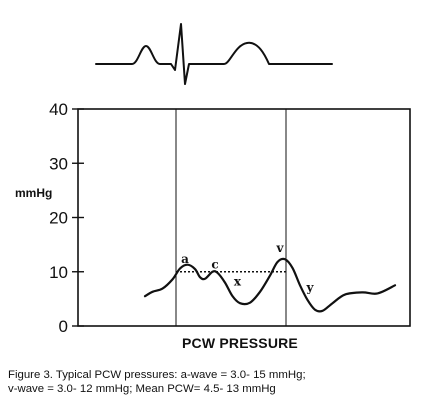  What do you see at coordinates (240, 343) in the screenshot?
I see `x-axis-label: PCW PRESSURE` at bounding box center [240, 343].